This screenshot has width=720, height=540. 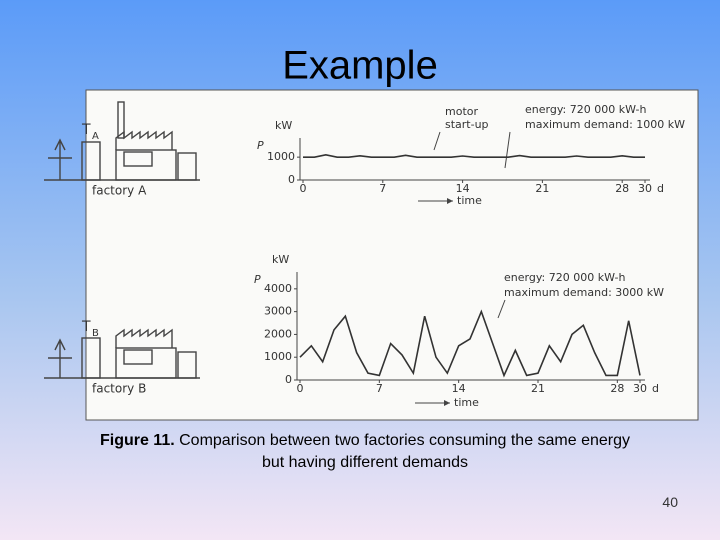 I want to click on factory-b-tag-sub: B, so click(x=95, y=333).